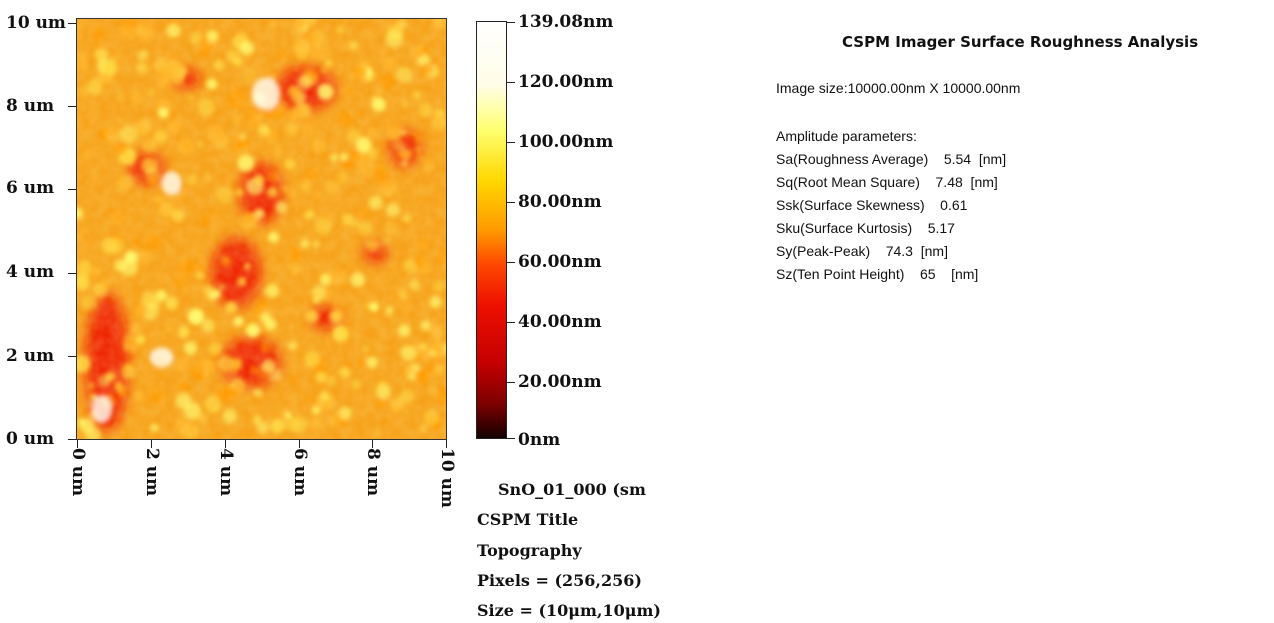 Image resolution: width=1274 pixels, height=623 pixels. What do you see at coordinates (373, 472) in the screenshot?
I see `x-tick-8um: 8 um` at bounding box center [373, 472].